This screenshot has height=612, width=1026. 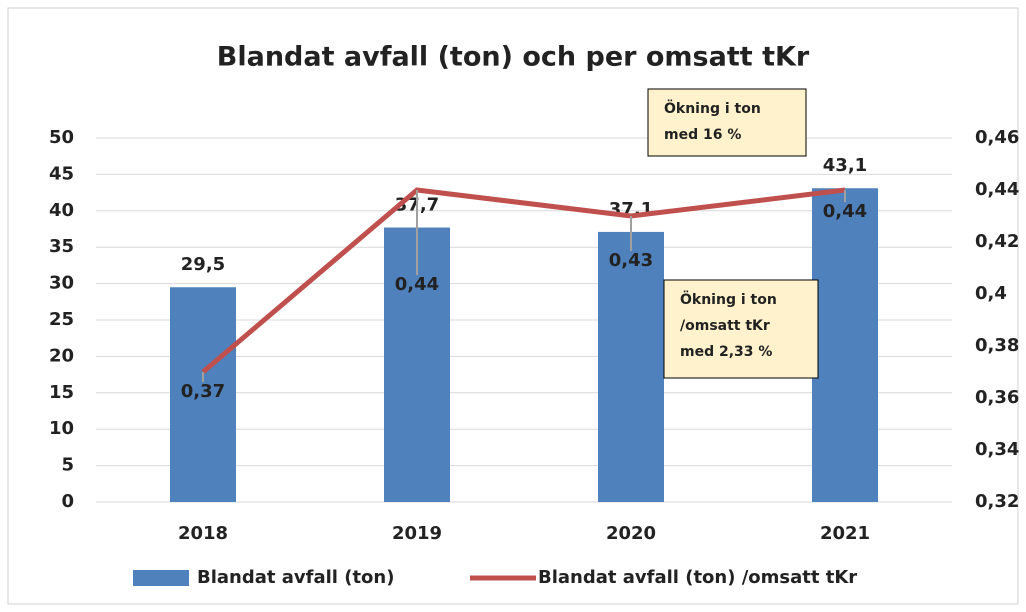 What do you see at coordinates (161, 578) in the screenshot?
I see `legend-swatch` at bounding box center [161, 578].